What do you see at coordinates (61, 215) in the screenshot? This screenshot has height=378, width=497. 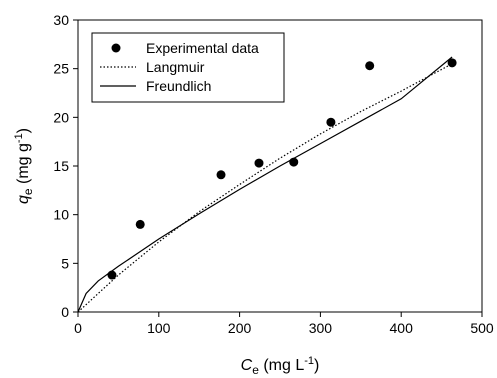 I see `y-tick-label: 10` at bounding box center [61, 215].